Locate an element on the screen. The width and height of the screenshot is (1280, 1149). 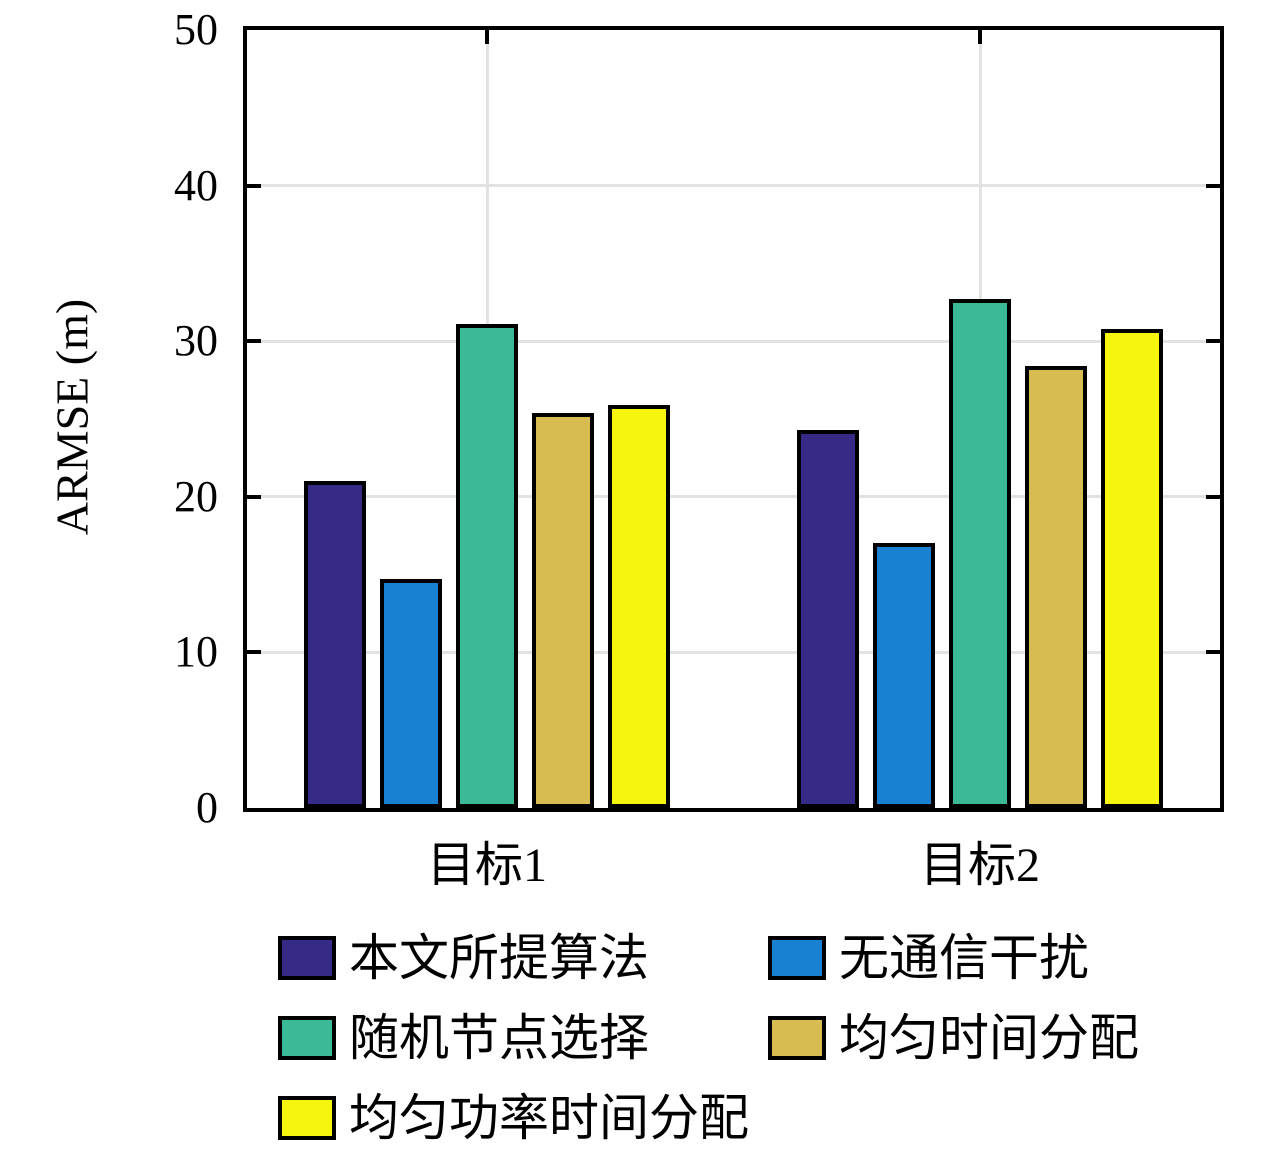
bar-目标2-随机节点选择 is located at coordinates (980, 553).